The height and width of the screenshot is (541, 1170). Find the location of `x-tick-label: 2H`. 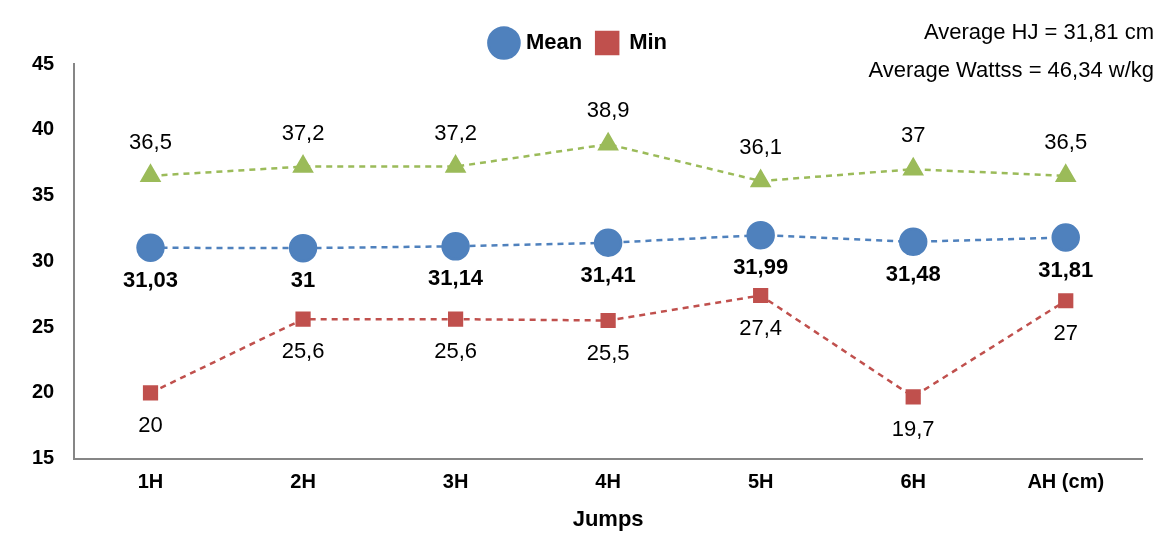

x-tick-label: 2H is located at coordinates (303, 481).